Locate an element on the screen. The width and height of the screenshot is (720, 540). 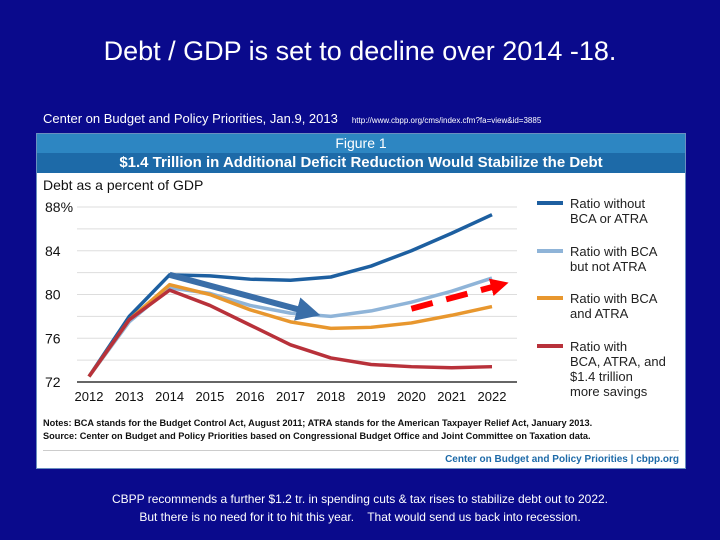
y-axis-label: Debt as a percent of GDP is located at coordinates (123, 185).